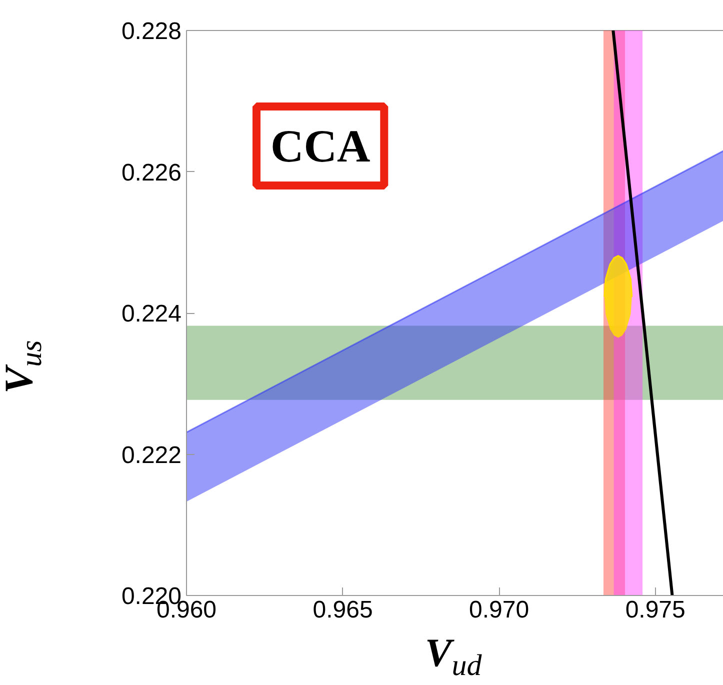  I want to click on x-tick-label: 0.970, so click(499, 610).